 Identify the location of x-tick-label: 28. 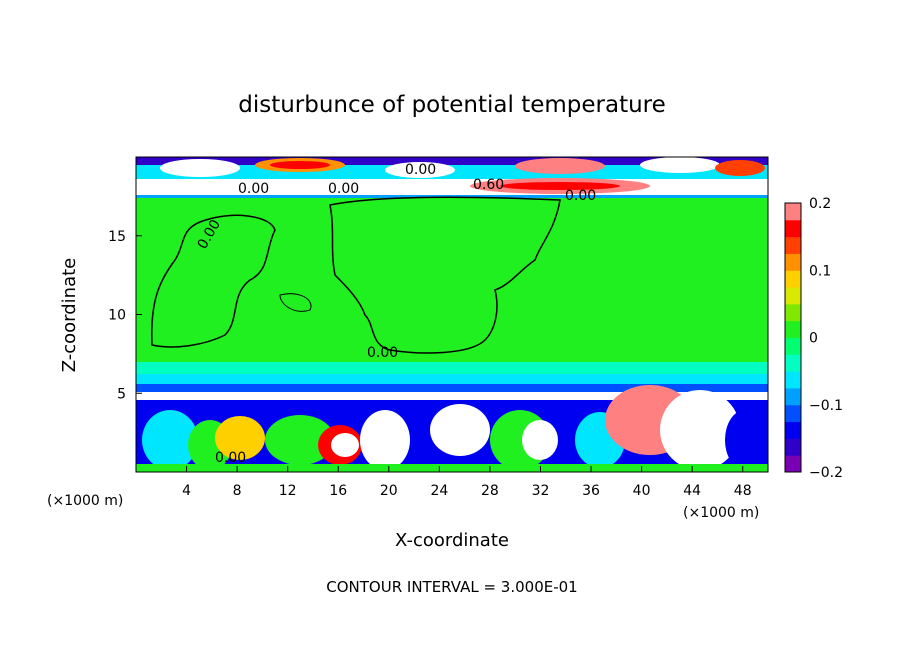
(490, 491).